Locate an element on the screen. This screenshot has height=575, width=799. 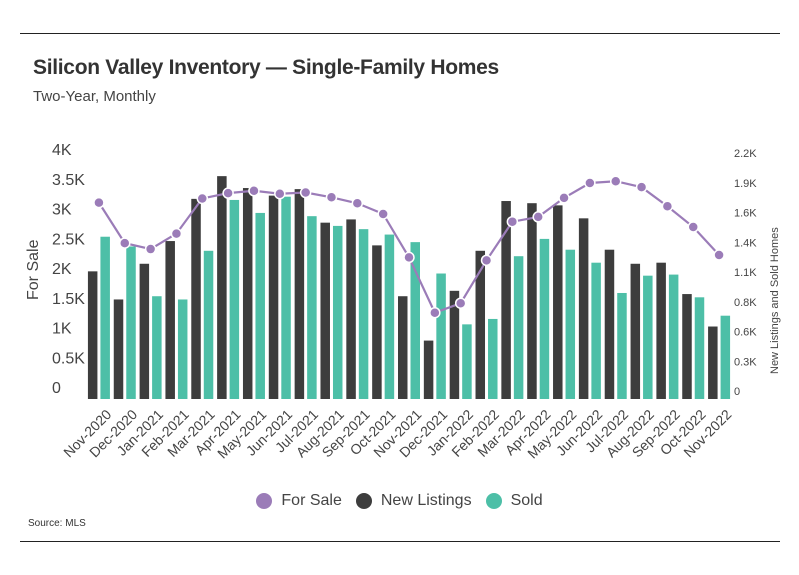
chart-legend: For Sale New Listings Sold is located at coordinates (399, 501).